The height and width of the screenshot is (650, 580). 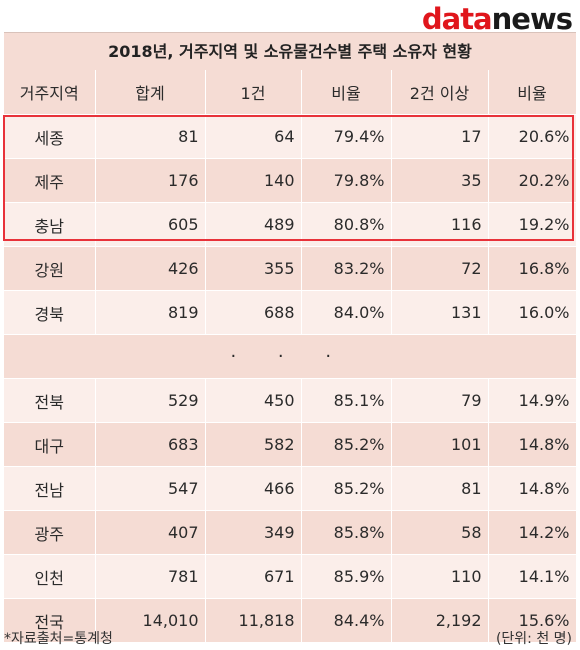 What do you see at coordinates (150, 576) in the screenshot?
I see `total-cell: 781` at bounding box center [150, 576].